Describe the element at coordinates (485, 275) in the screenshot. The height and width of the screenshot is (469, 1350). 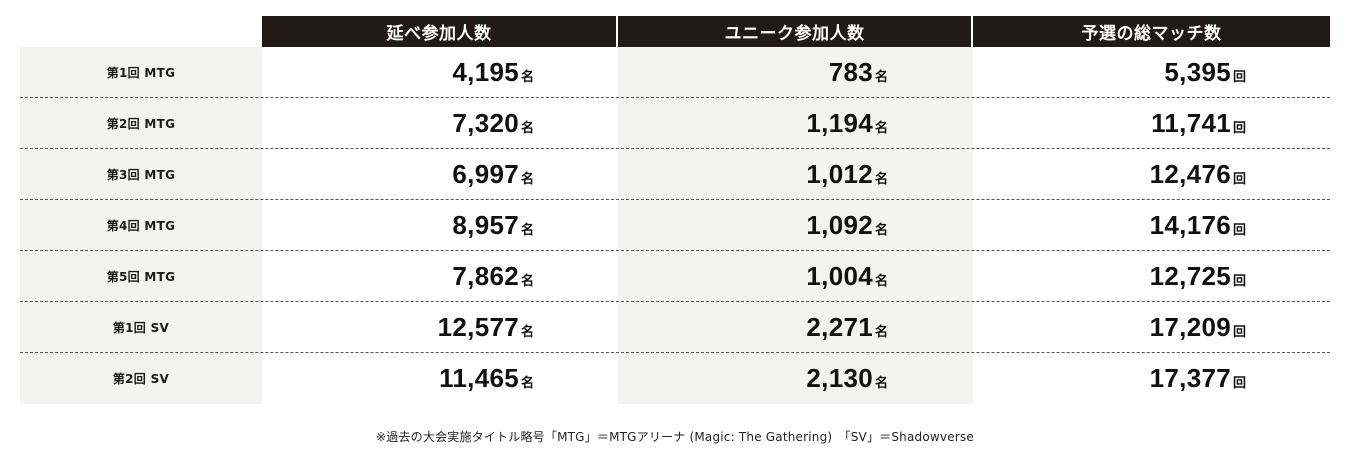
I see `total-participants-value: 7,862` at that location.